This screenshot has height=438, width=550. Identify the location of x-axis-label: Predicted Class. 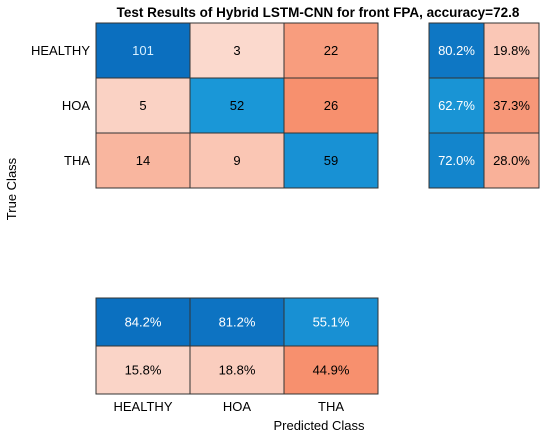
(319, 425).